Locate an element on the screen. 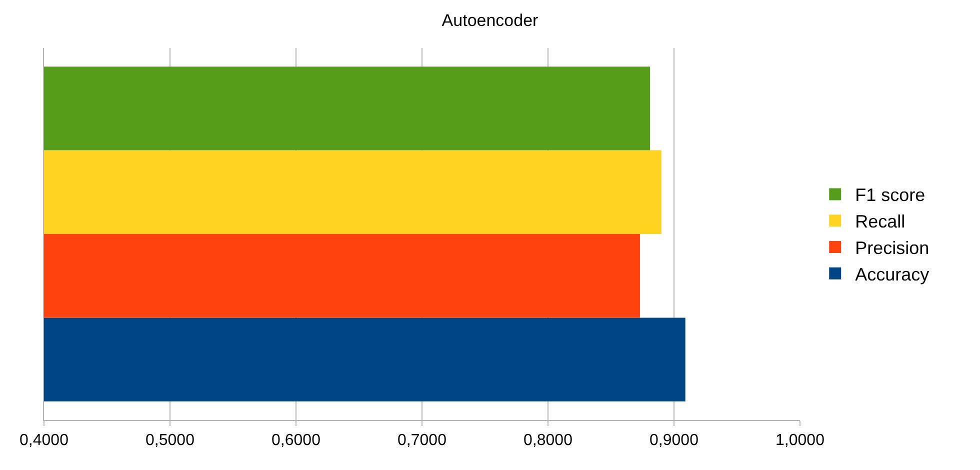  legend-label: Accuracy is located at coordinates (892, 274).